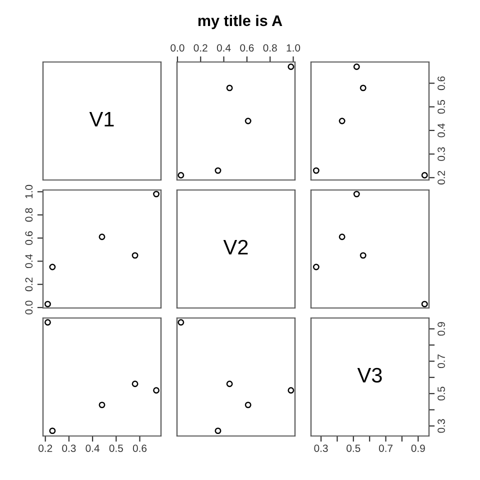  I want to click on x-tick-label: 0.7, so click(385, 448).